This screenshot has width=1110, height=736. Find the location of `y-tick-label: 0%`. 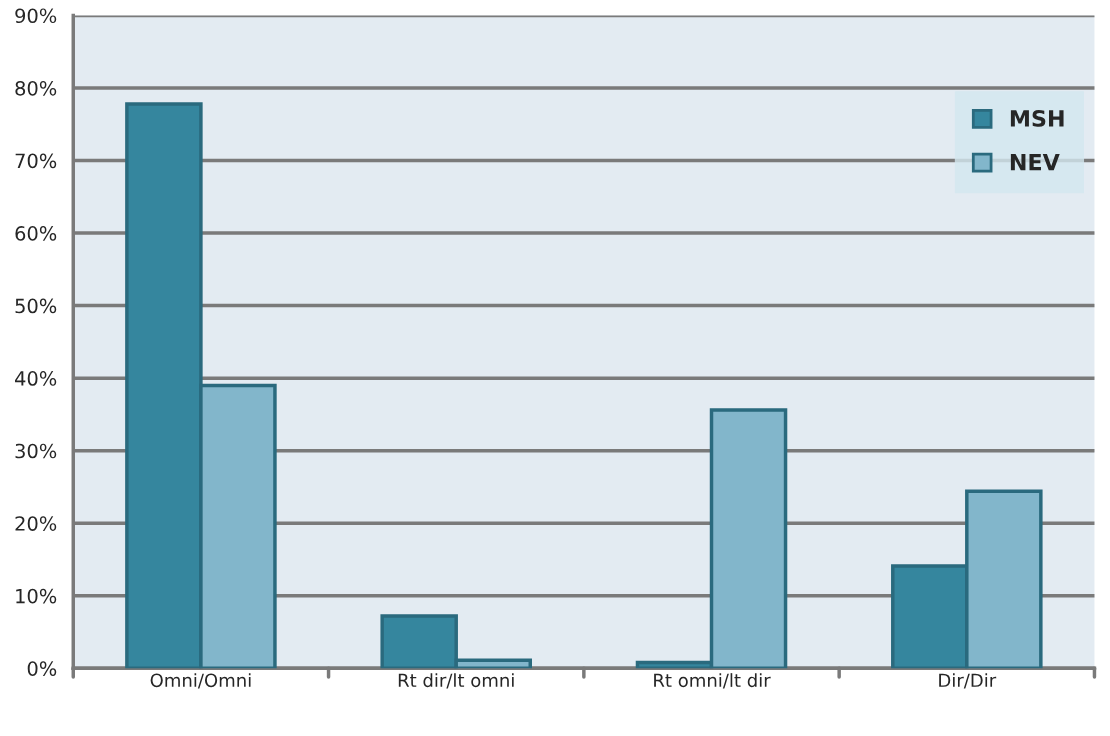

y-tick-label: 0% is located at coordinates (42, 668).